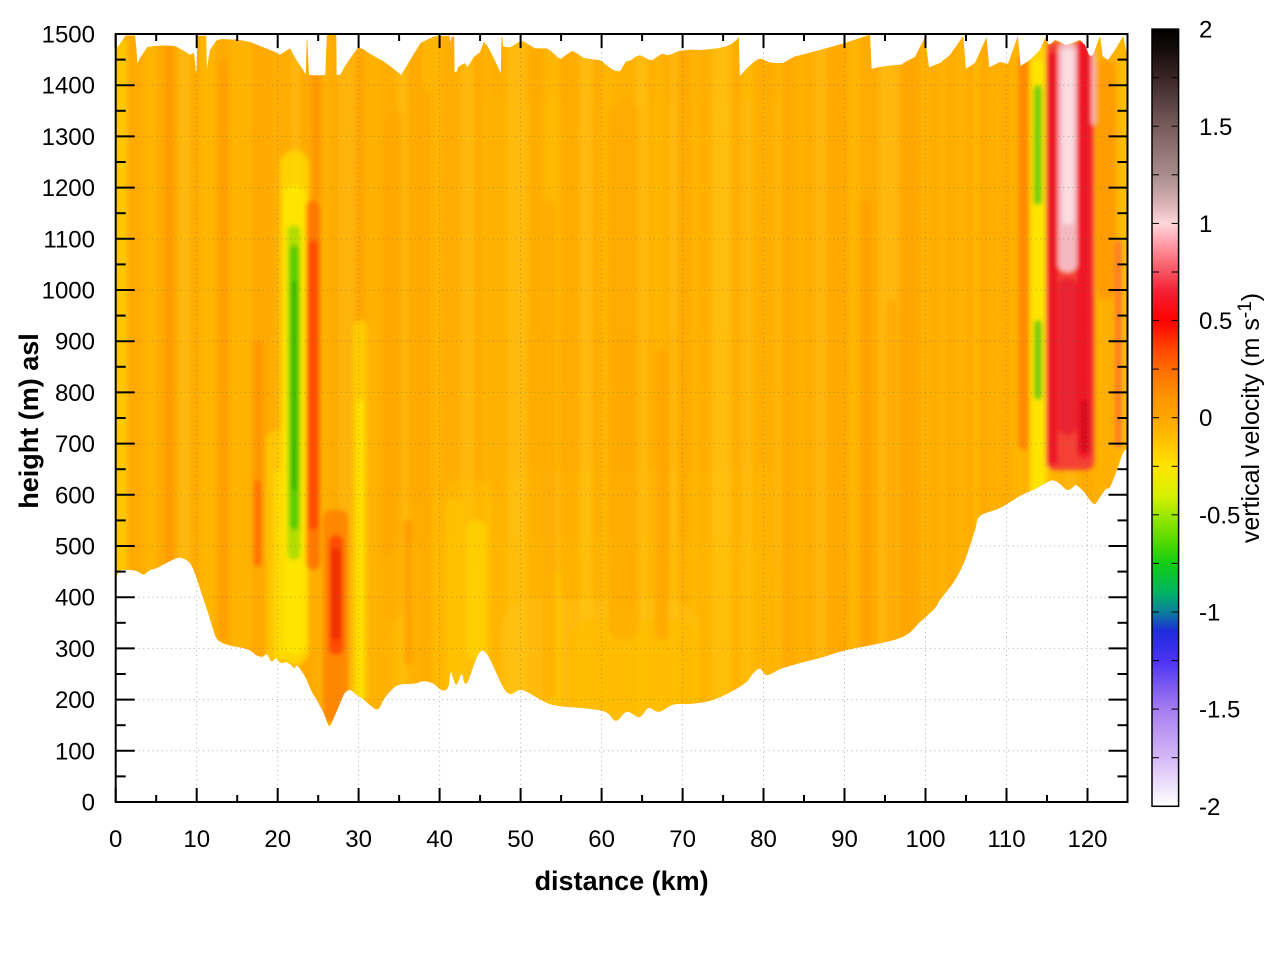 The width and height of the screenshot is (1280, 960). I want to click on svg-text: -0.5, so click(1219, 515).